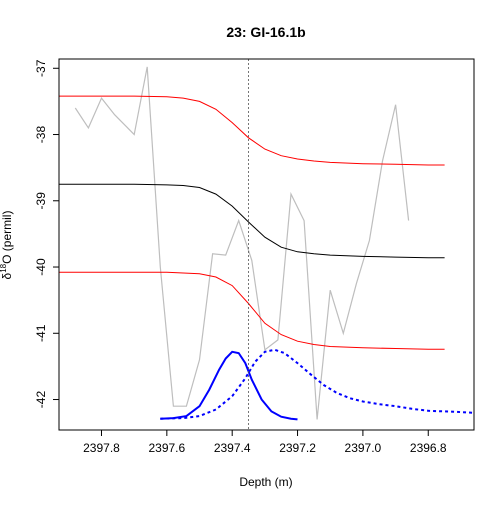  Describe the element at coordinates (41, 135) in the screenshot. I see `y-tick-label: -38` at that location.